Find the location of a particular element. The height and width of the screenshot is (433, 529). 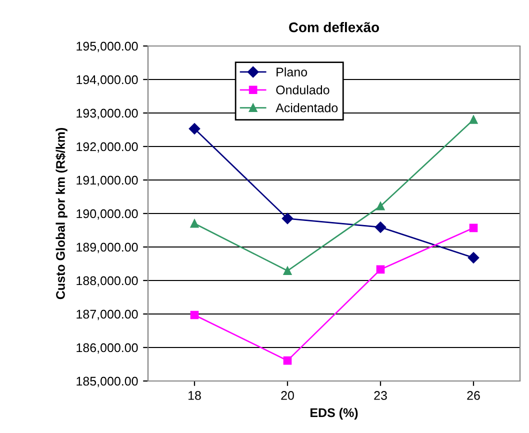

y-tick-label: 187,000.00 is located at coordinates (107, 315).